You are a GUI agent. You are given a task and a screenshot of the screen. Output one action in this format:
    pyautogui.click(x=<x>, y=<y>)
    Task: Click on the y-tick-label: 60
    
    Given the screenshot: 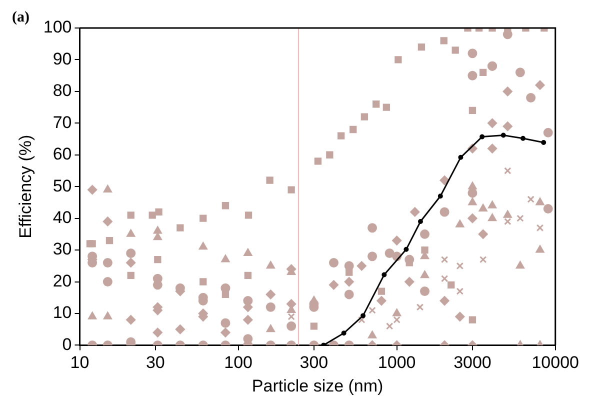 What is the action you would take?
    pyautogui.click(x=62, y=154)
    